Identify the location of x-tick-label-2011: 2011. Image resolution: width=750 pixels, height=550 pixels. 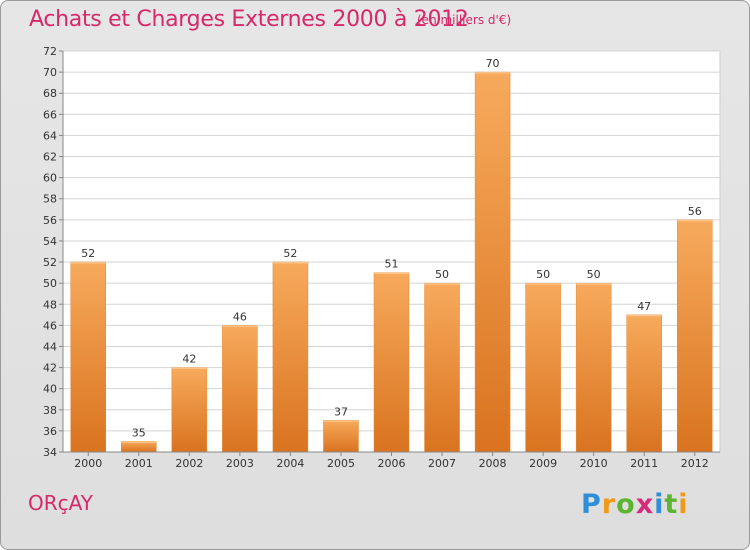
(644, 463).